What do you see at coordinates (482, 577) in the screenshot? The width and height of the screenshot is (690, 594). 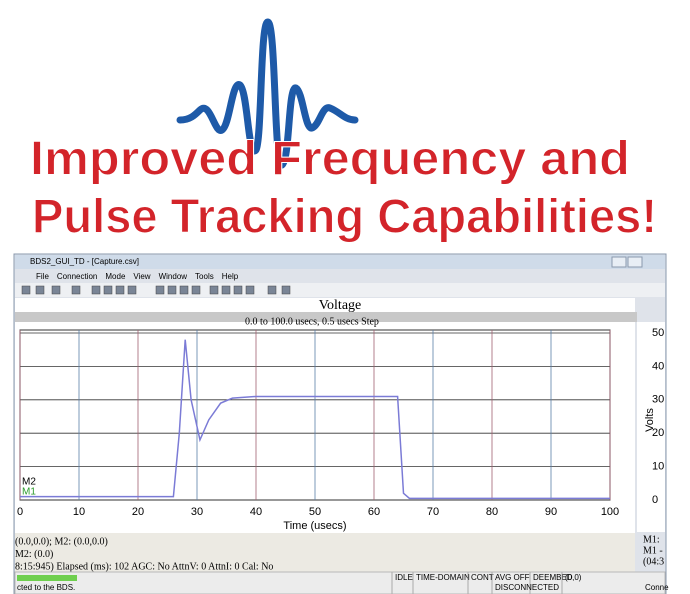 I see `status-field: CONT` at bounding box center [482, 577].